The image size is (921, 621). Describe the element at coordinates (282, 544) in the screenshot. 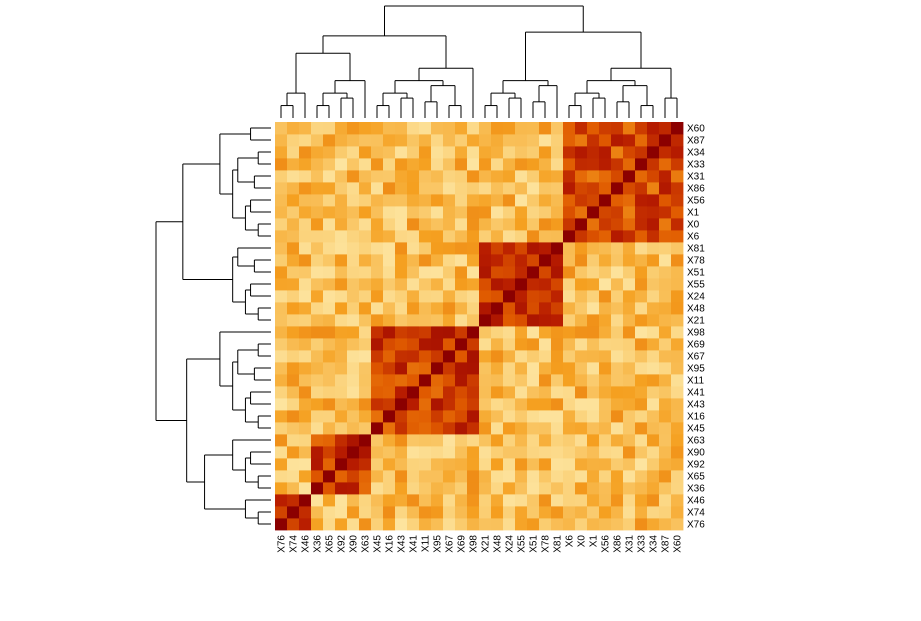

I see `column-label: X76` at that location.